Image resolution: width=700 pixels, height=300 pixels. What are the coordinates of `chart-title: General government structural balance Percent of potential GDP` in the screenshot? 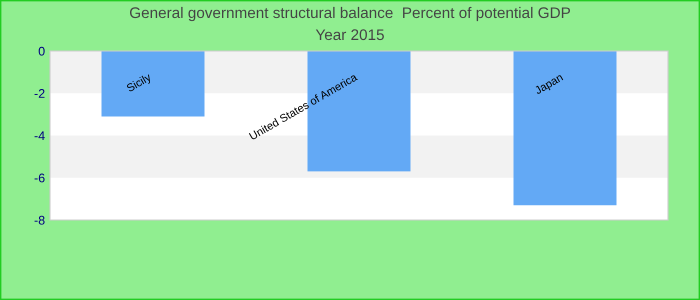 It's located at (350, 14).